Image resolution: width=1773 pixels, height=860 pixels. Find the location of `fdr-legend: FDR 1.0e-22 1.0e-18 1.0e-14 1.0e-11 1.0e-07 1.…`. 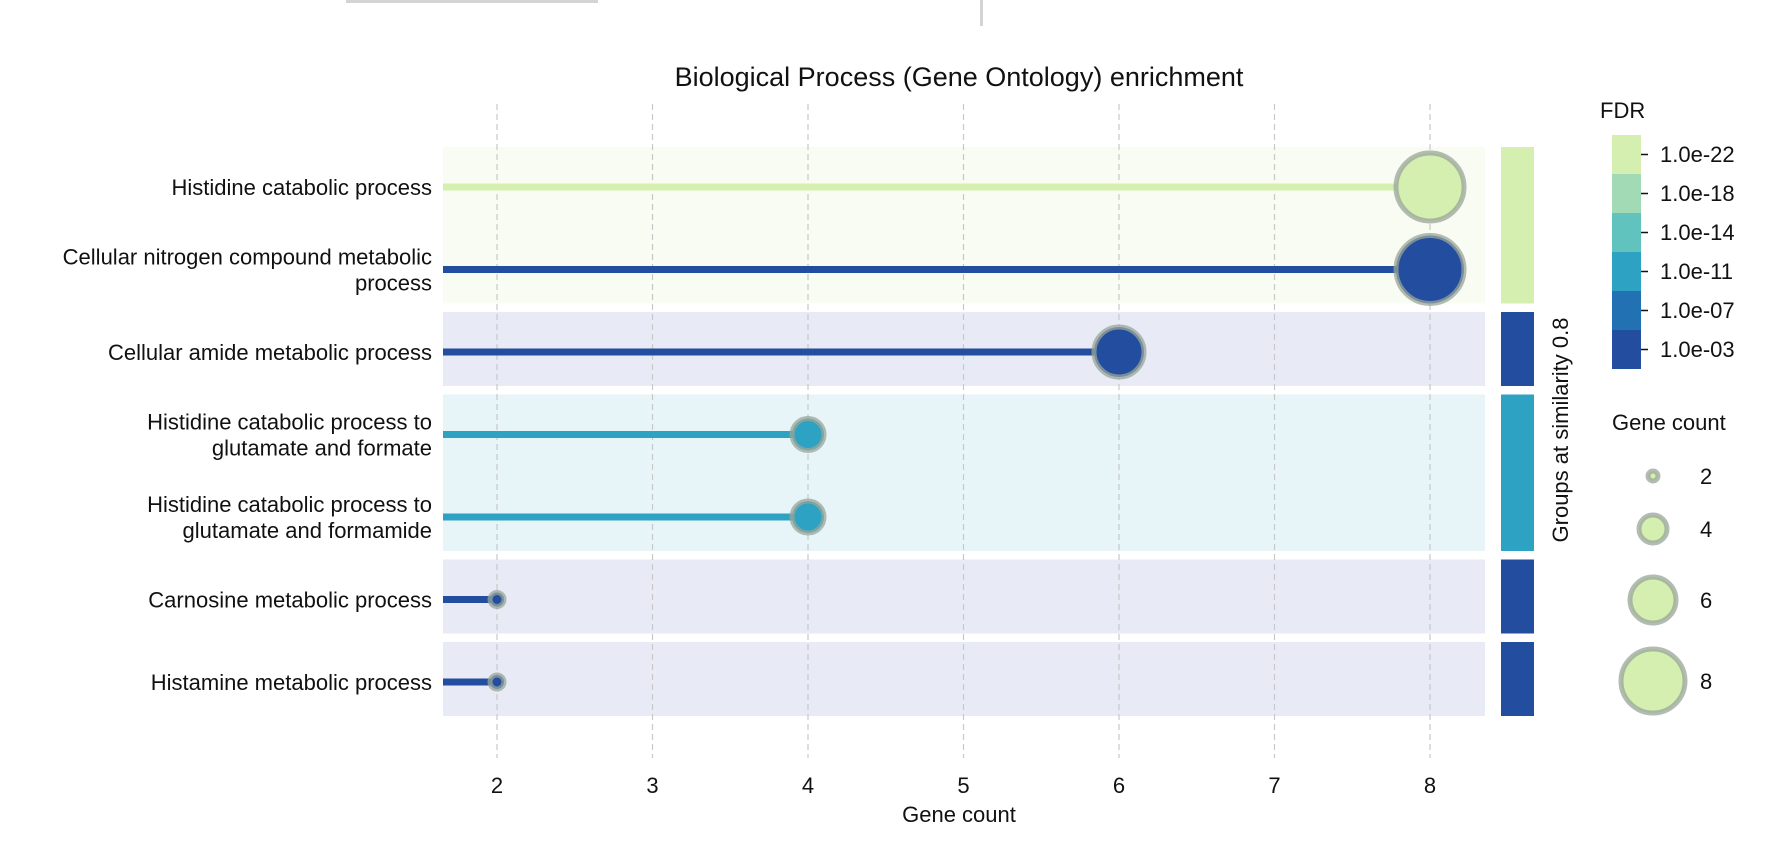

fdr-legend: FDR 1.0e-22 1.0e-18 1.0e-14 1.0e-11 1.0e-07 1.… is located at coordinates (1667, 233).